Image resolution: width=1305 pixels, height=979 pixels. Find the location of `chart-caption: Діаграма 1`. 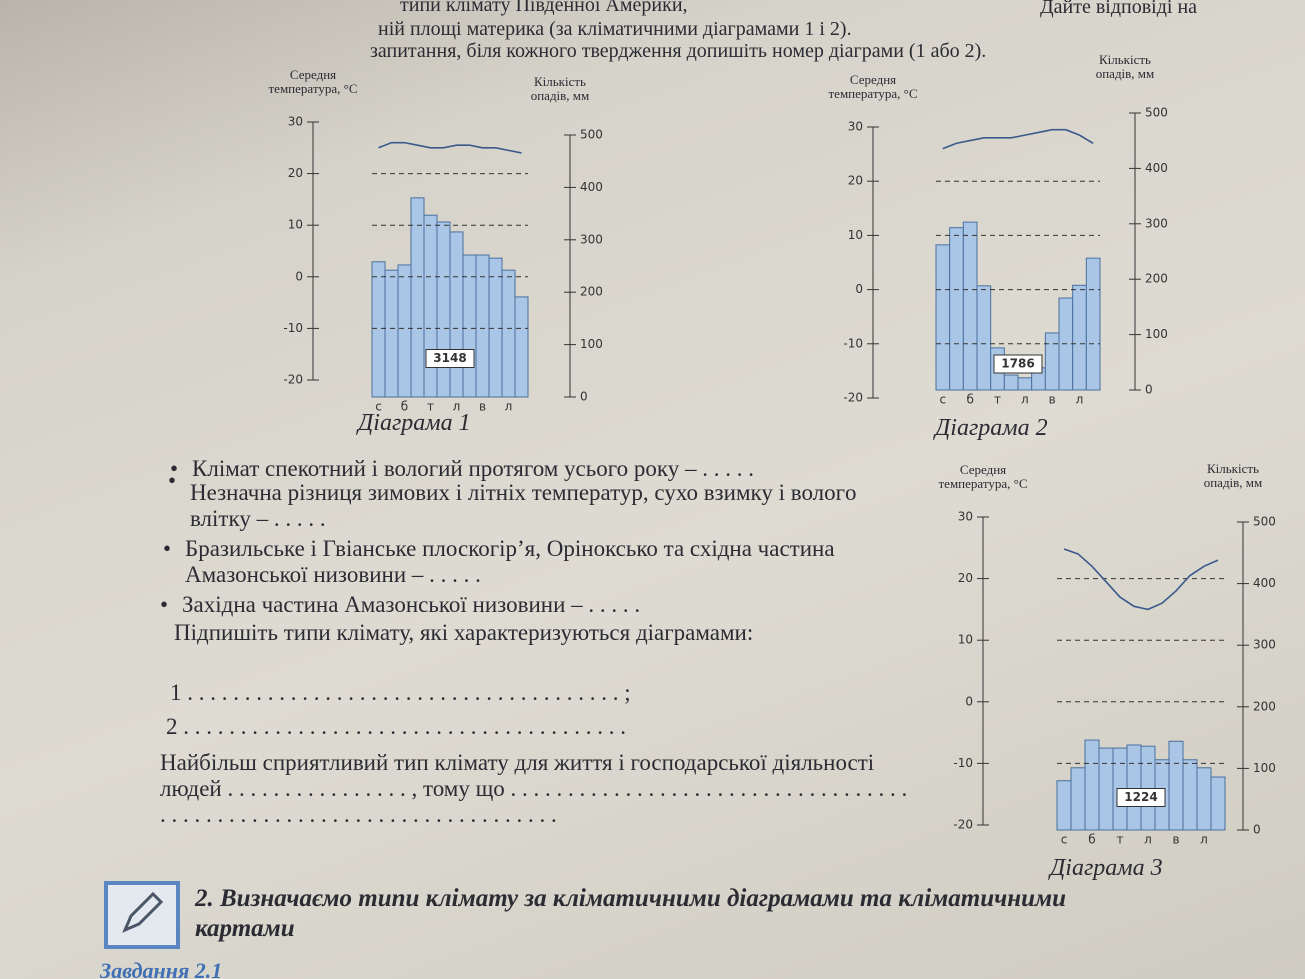

chart-caption: Діаграма 1 is located at coordinates (414, 423).